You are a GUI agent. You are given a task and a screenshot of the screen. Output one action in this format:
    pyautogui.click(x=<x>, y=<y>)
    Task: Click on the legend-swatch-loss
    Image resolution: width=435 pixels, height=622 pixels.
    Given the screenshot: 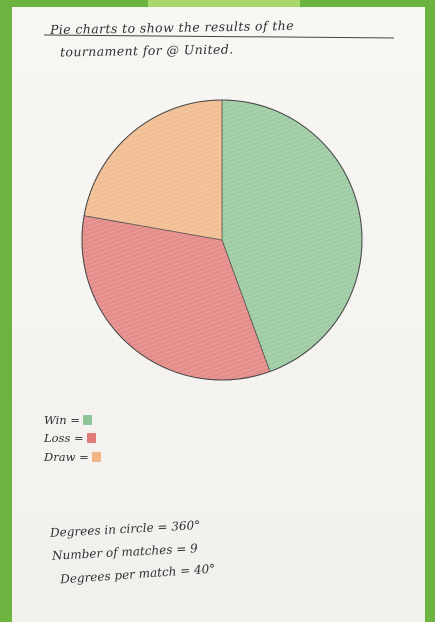 What is the action you would take?
    pyautogui.click(x=91, y=438)
    